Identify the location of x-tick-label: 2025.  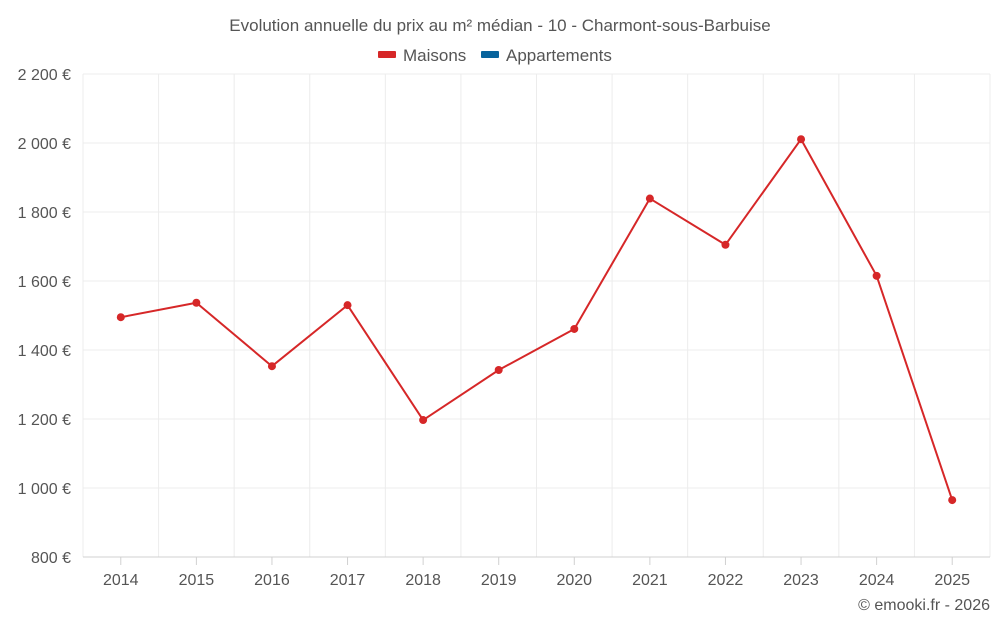
(952, 580).